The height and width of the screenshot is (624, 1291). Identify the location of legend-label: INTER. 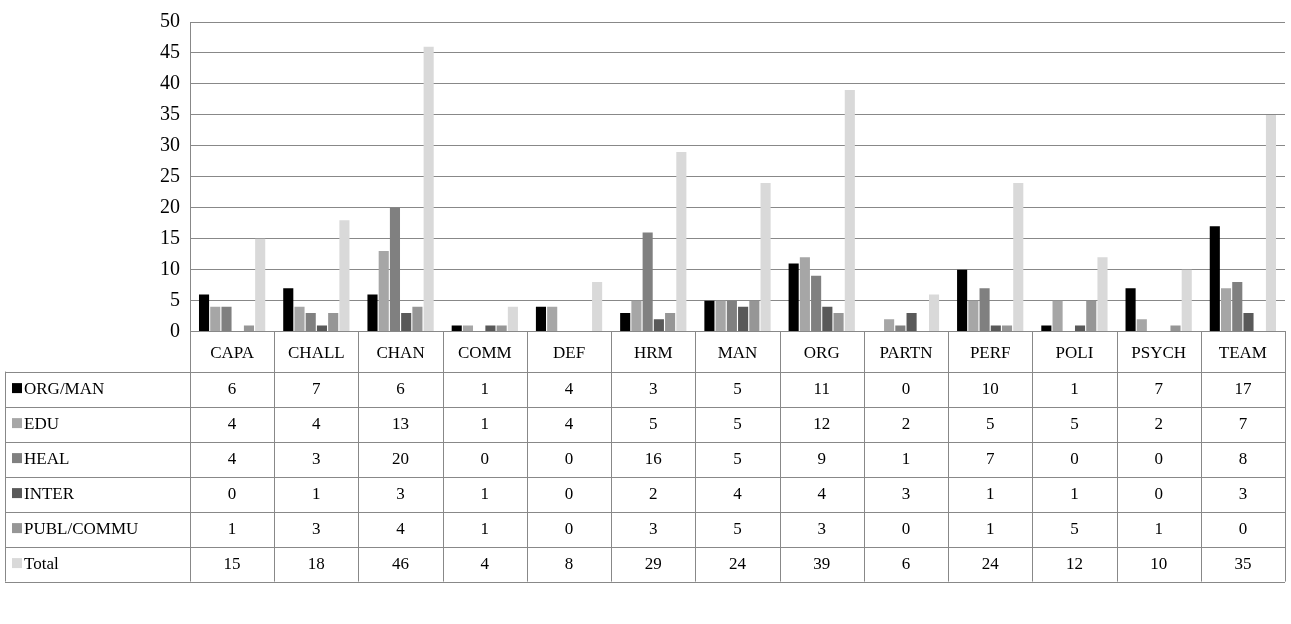
(49, 493).